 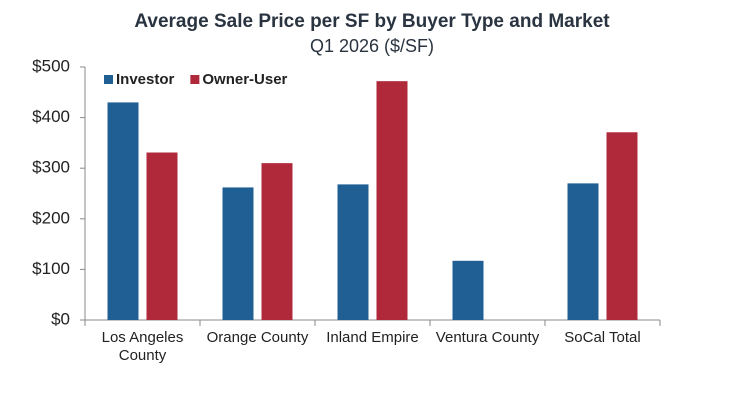 What do you see at coordinates (51, 217) in the screenshot?
I see `y-tick-label: $200` at bounding box center [51, 217].